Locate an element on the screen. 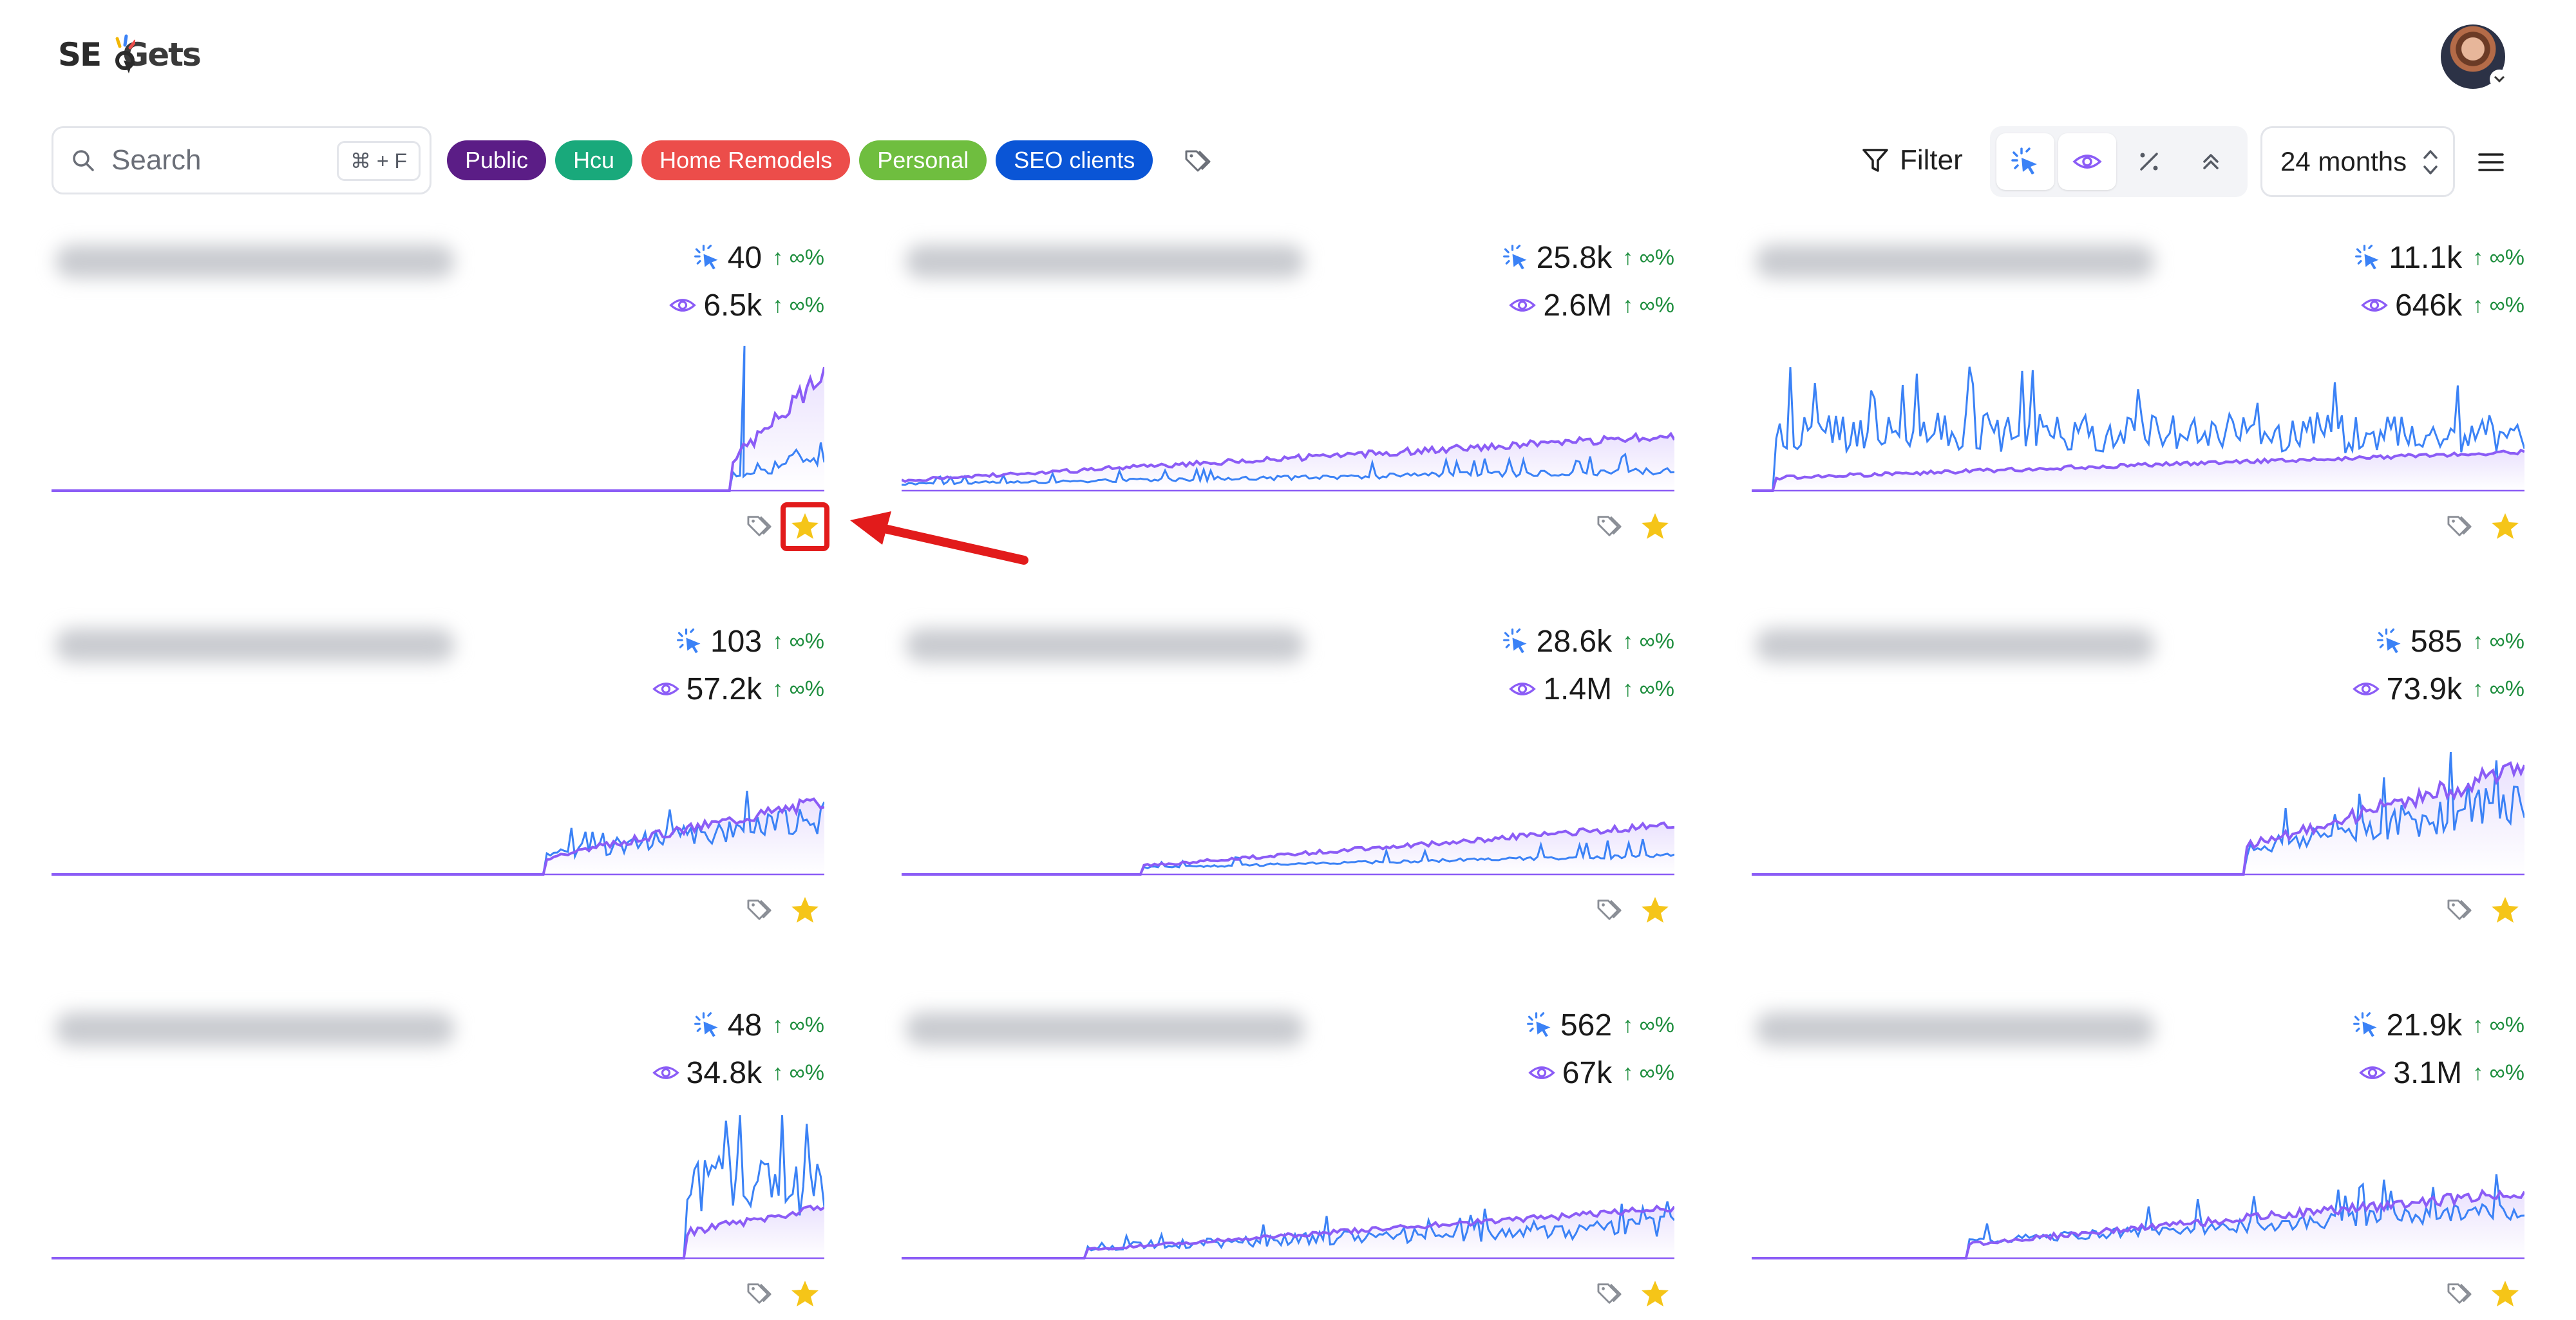  clicks-value: 28.6k is located at coordinates (1574, 641).